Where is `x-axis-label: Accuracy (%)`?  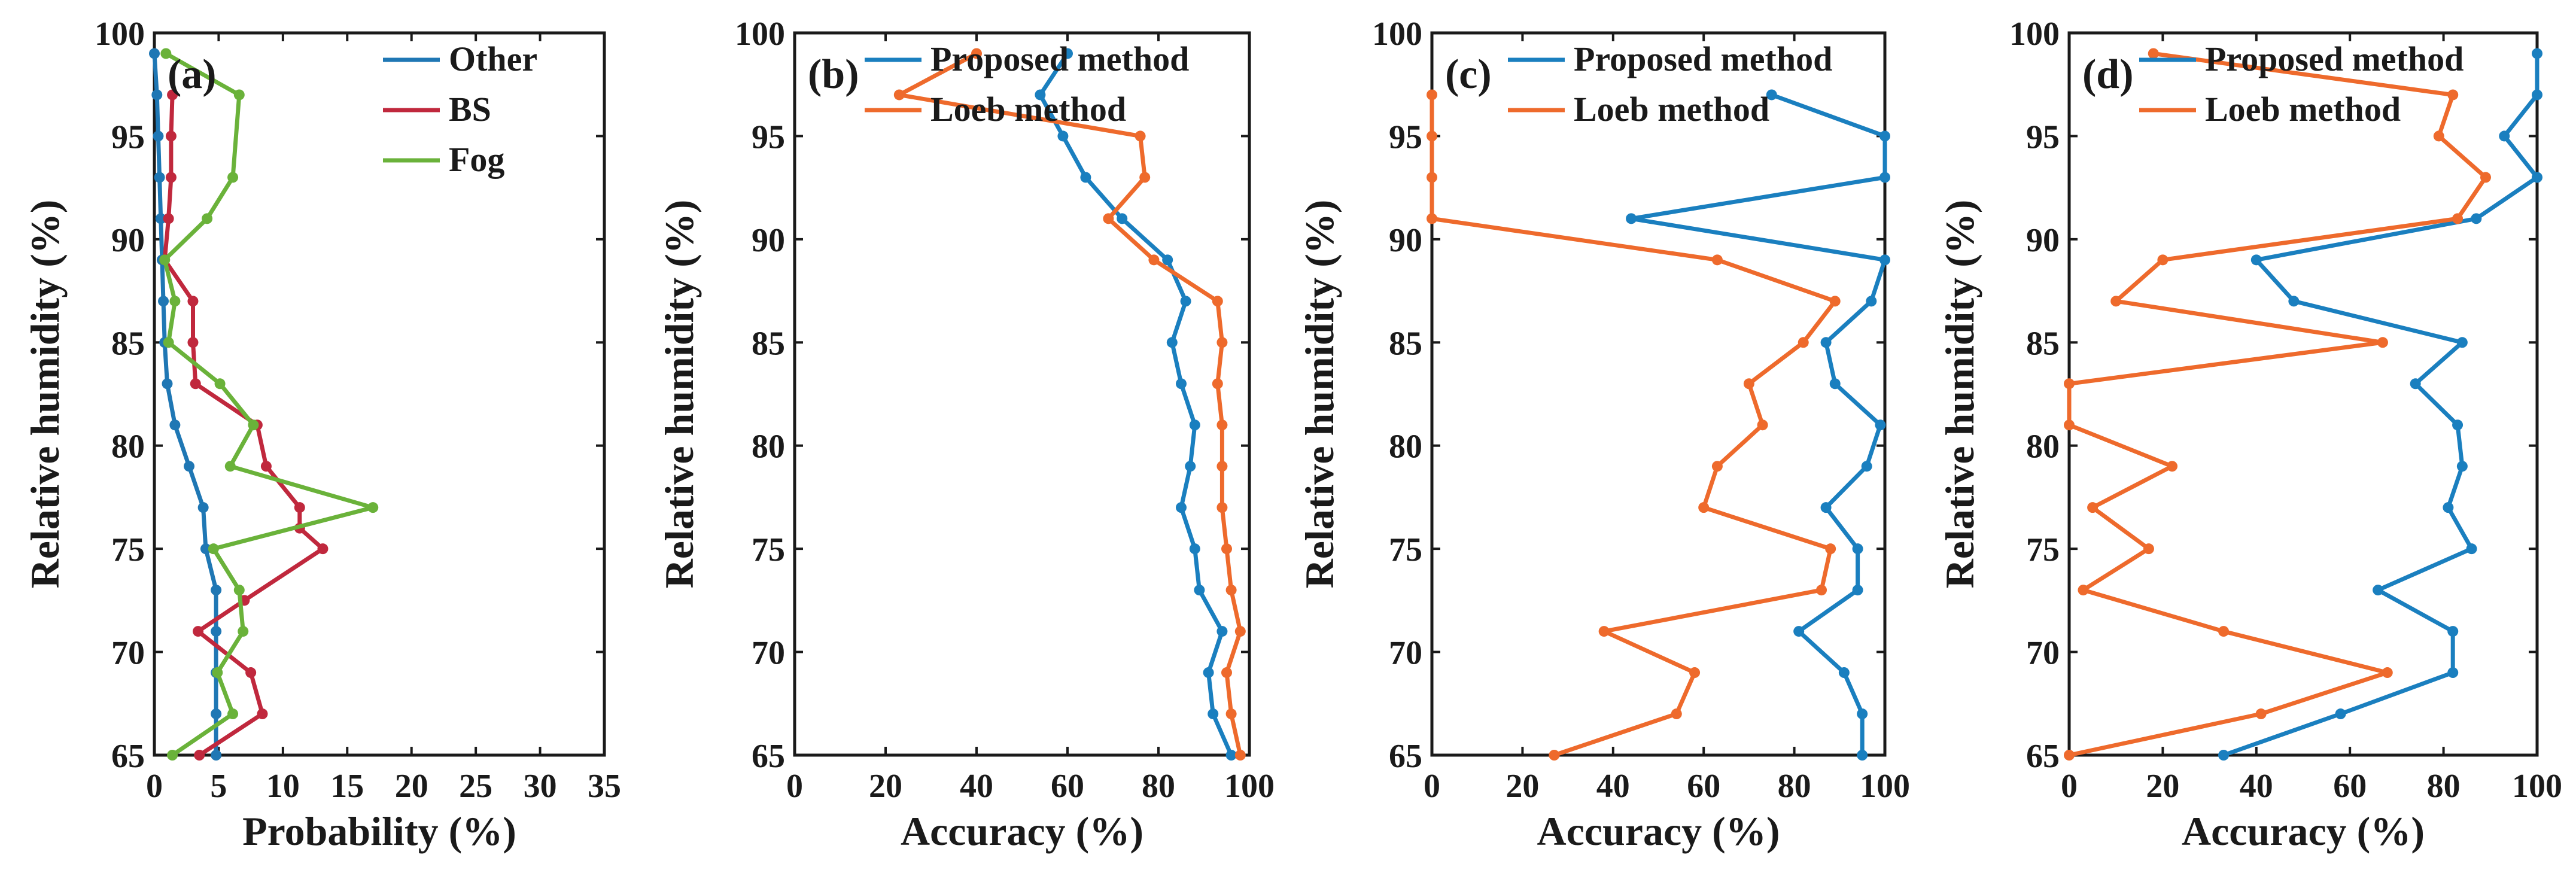 x-axis-label: Accuracy (%) is located at coordinates (1659, 831).